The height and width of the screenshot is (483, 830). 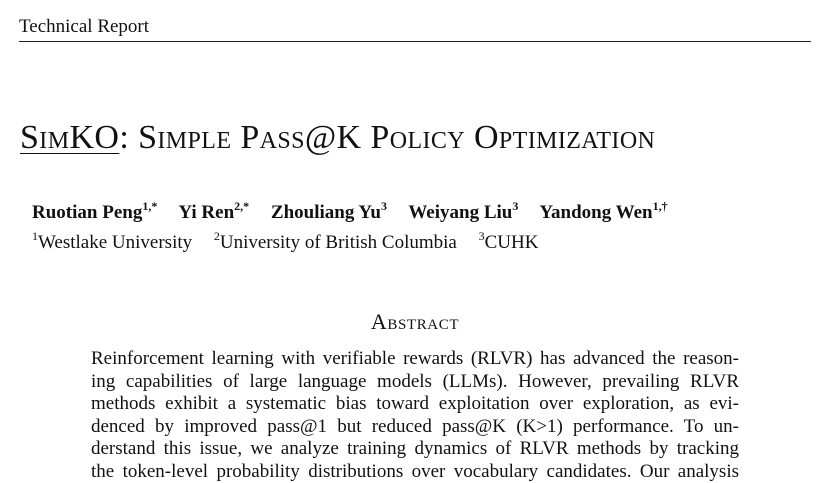 What do you see at coordinates (595, 212) in the screenshot?
I see `author-name: Yandong Wen` at bounding box center [595, 212].